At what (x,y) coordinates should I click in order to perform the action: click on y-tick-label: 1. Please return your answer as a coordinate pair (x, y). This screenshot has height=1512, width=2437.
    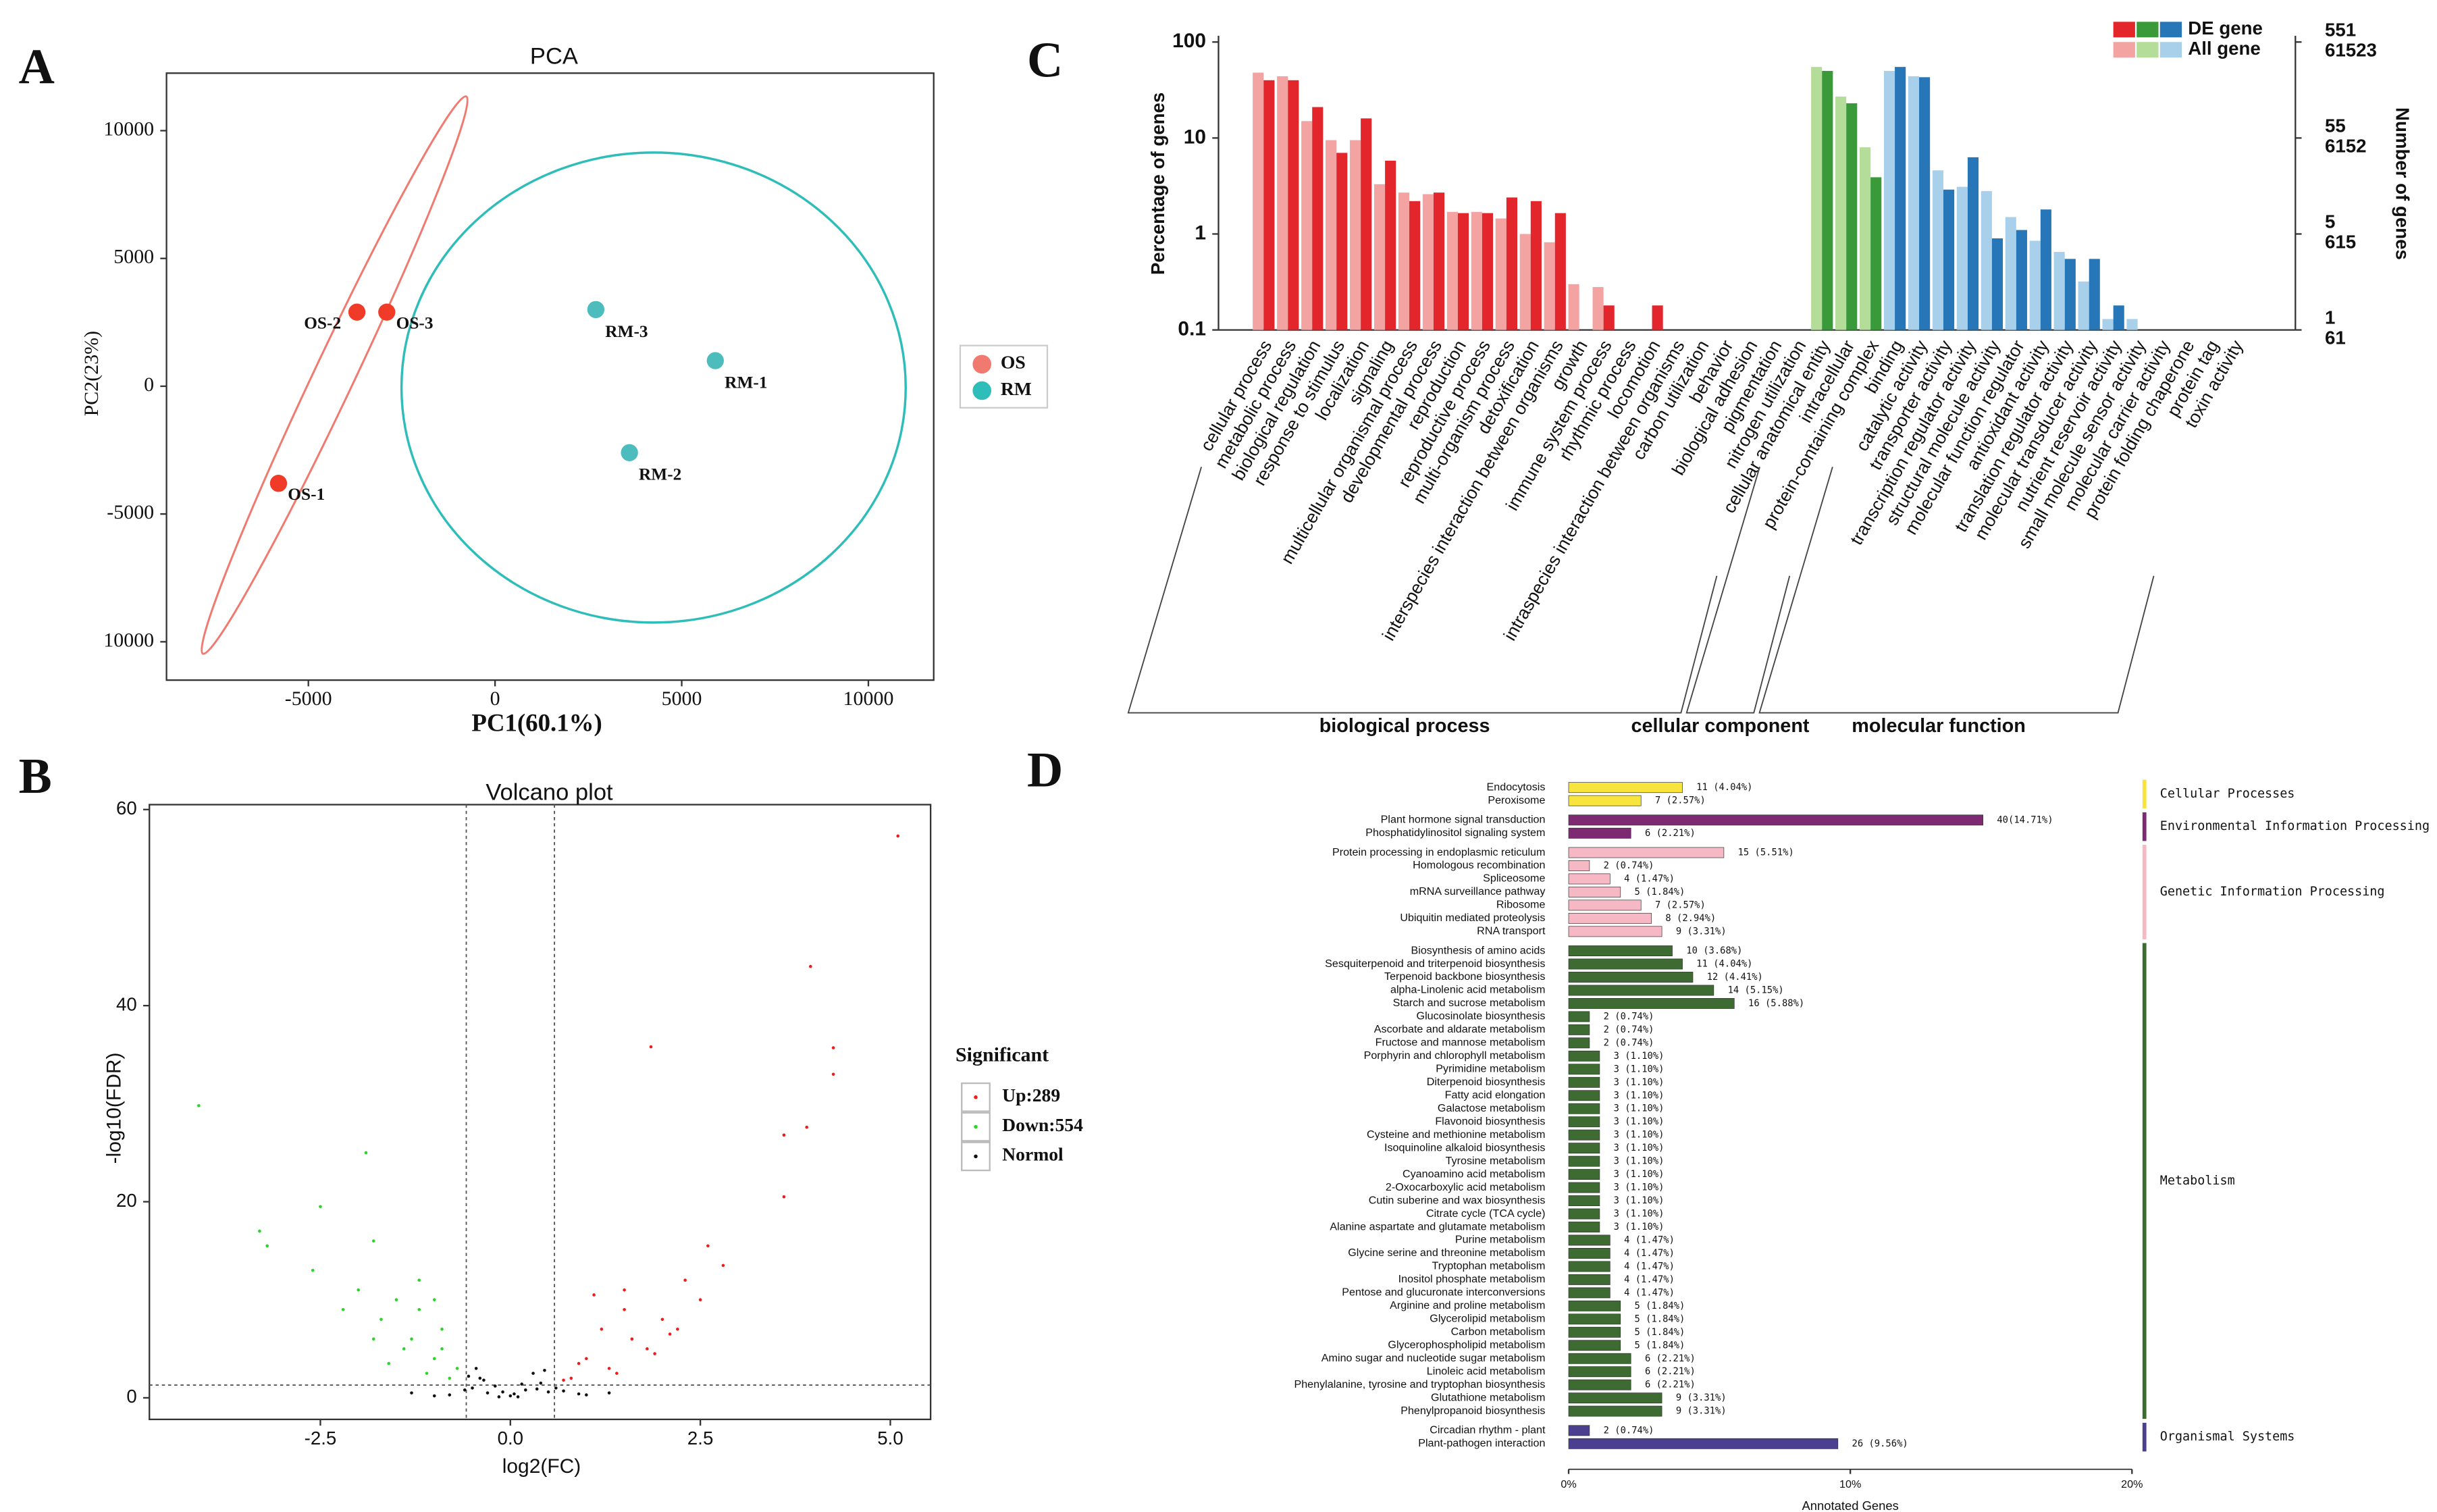
    Looking at the image, I should click on (1201, 232).